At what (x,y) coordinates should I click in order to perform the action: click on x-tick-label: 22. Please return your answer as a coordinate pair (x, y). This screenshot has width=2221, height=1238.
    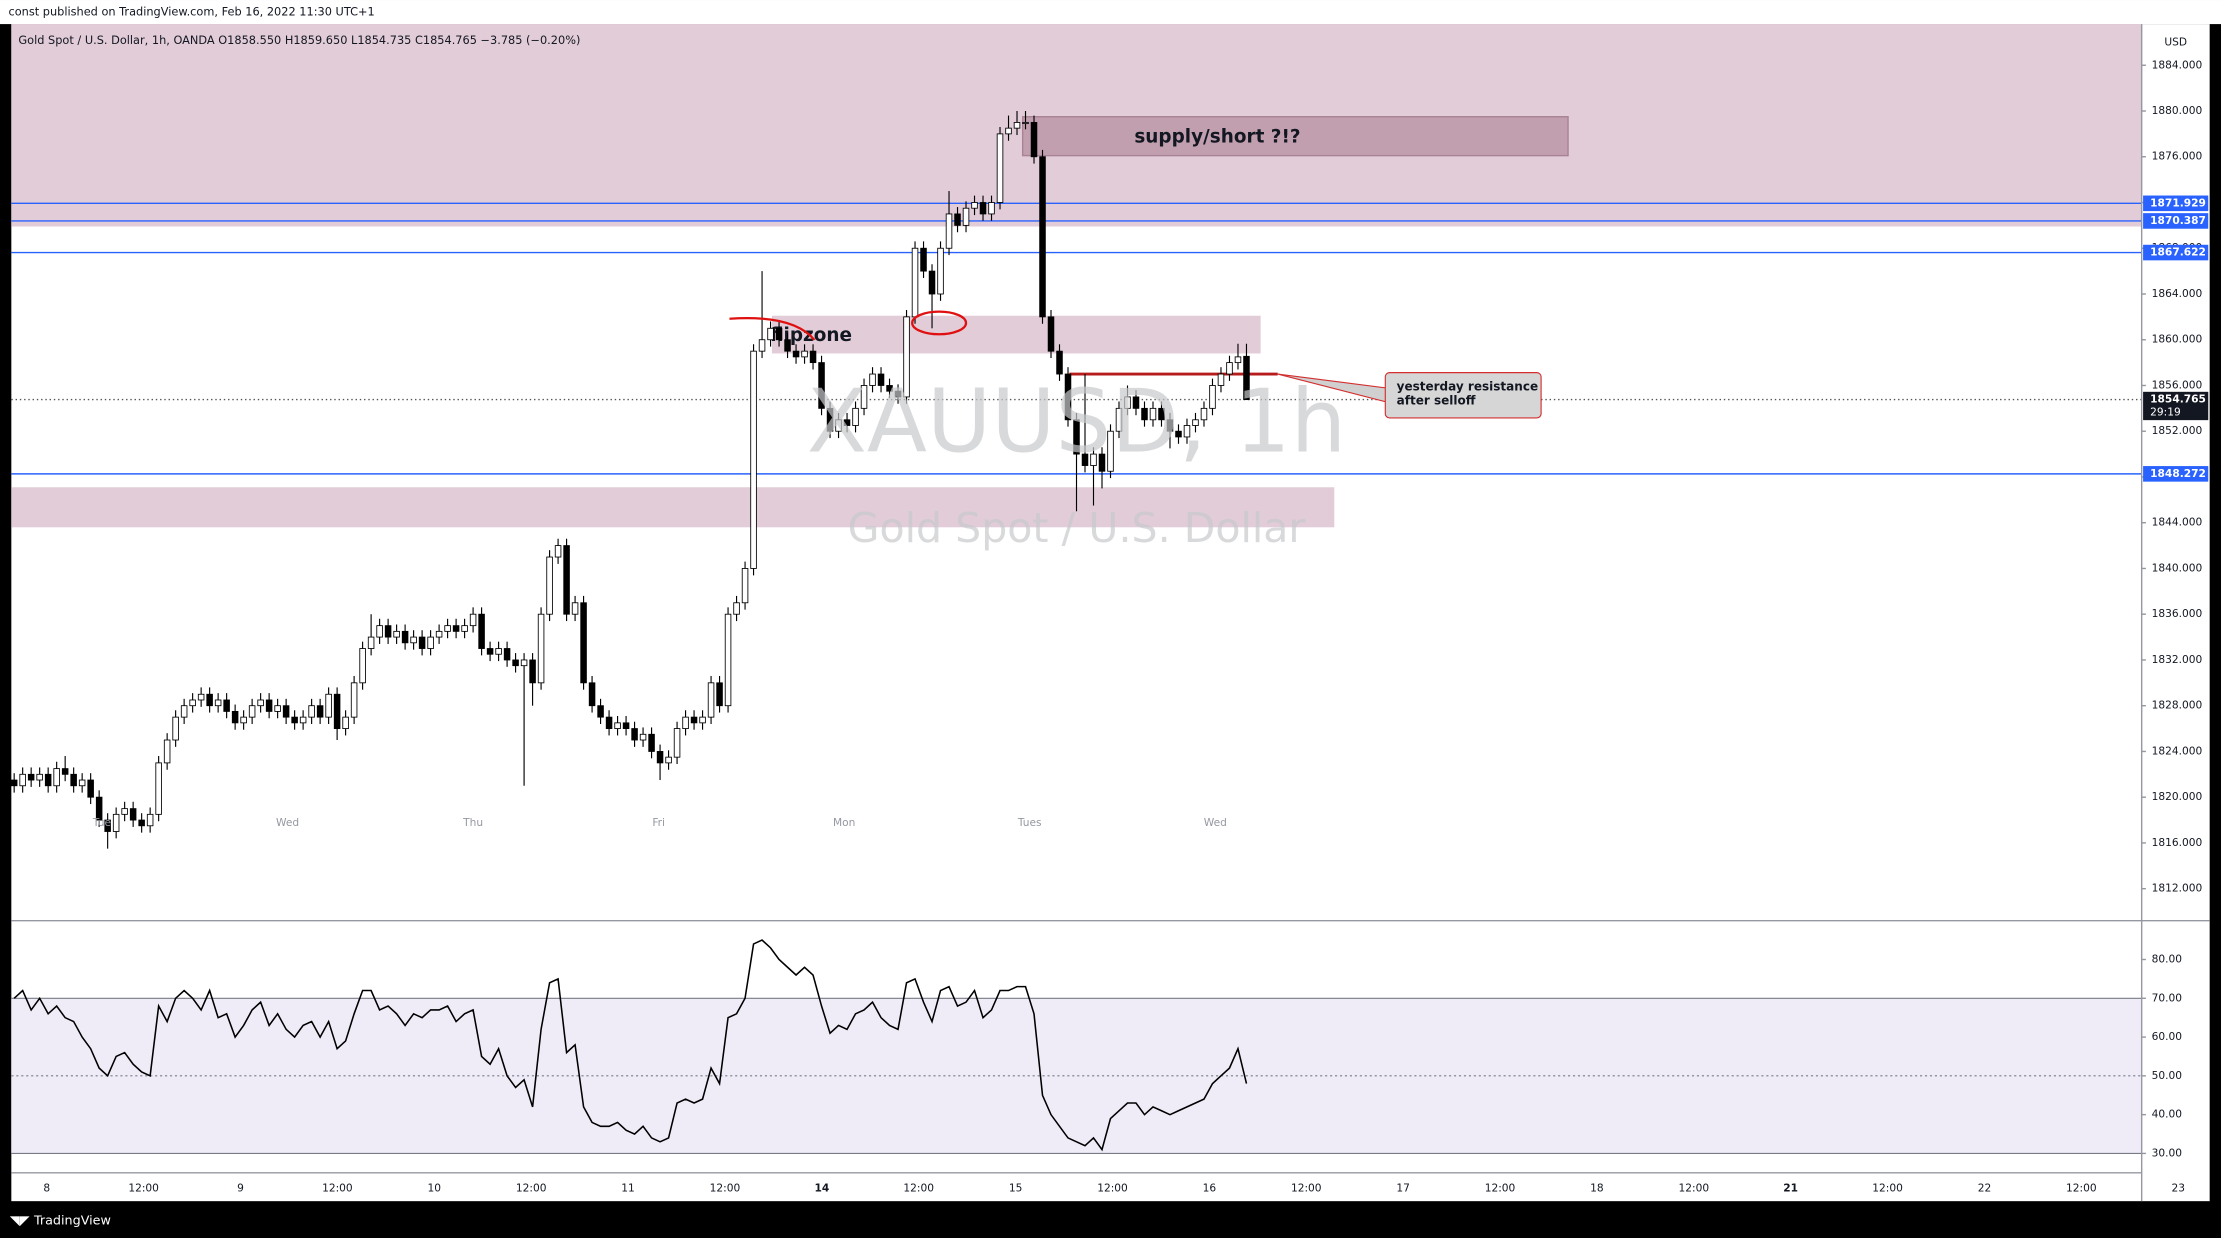
    Looking at the image, I should click on (1985, 1187).